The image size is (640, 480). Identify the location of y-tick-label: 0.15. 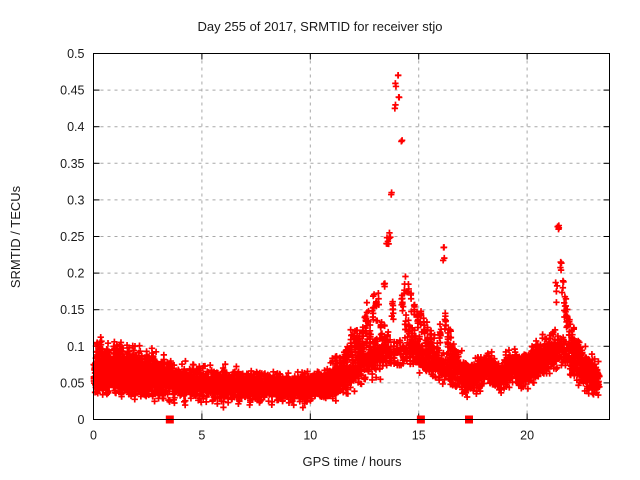
(72, 310).